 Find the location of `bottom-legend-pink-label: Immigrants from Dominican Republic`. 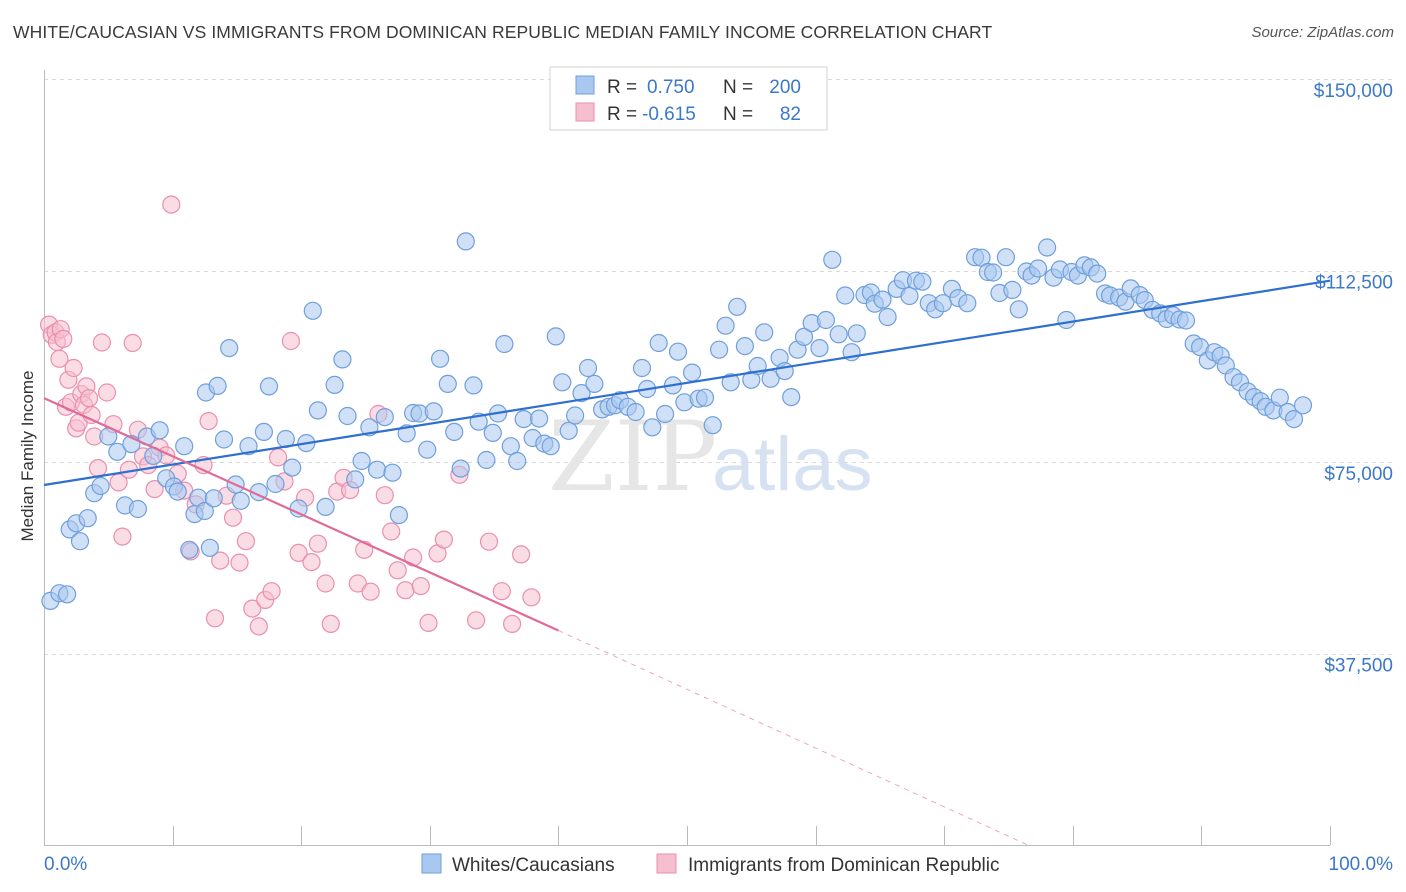

bottom-legend-pink-label: Immigrants from Dominican Republic is located at coordinates (844, 865).